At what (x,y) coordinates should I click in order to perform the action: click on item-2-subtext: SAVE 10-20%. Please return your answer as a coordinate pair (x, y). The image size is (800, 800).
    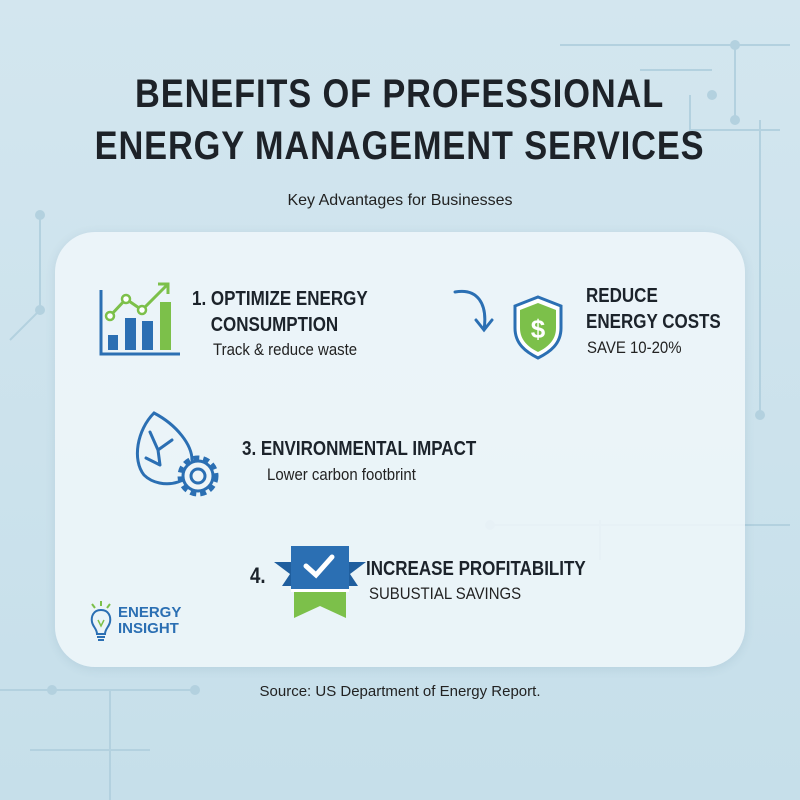
    Looking at the image, I should click on (634, 347).